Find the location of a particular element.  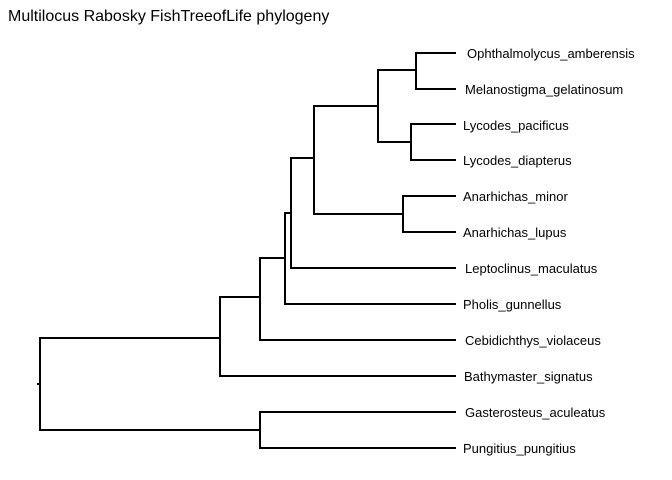

tip-label: Lycodes_pacificus is located at coordinates (516, 125).